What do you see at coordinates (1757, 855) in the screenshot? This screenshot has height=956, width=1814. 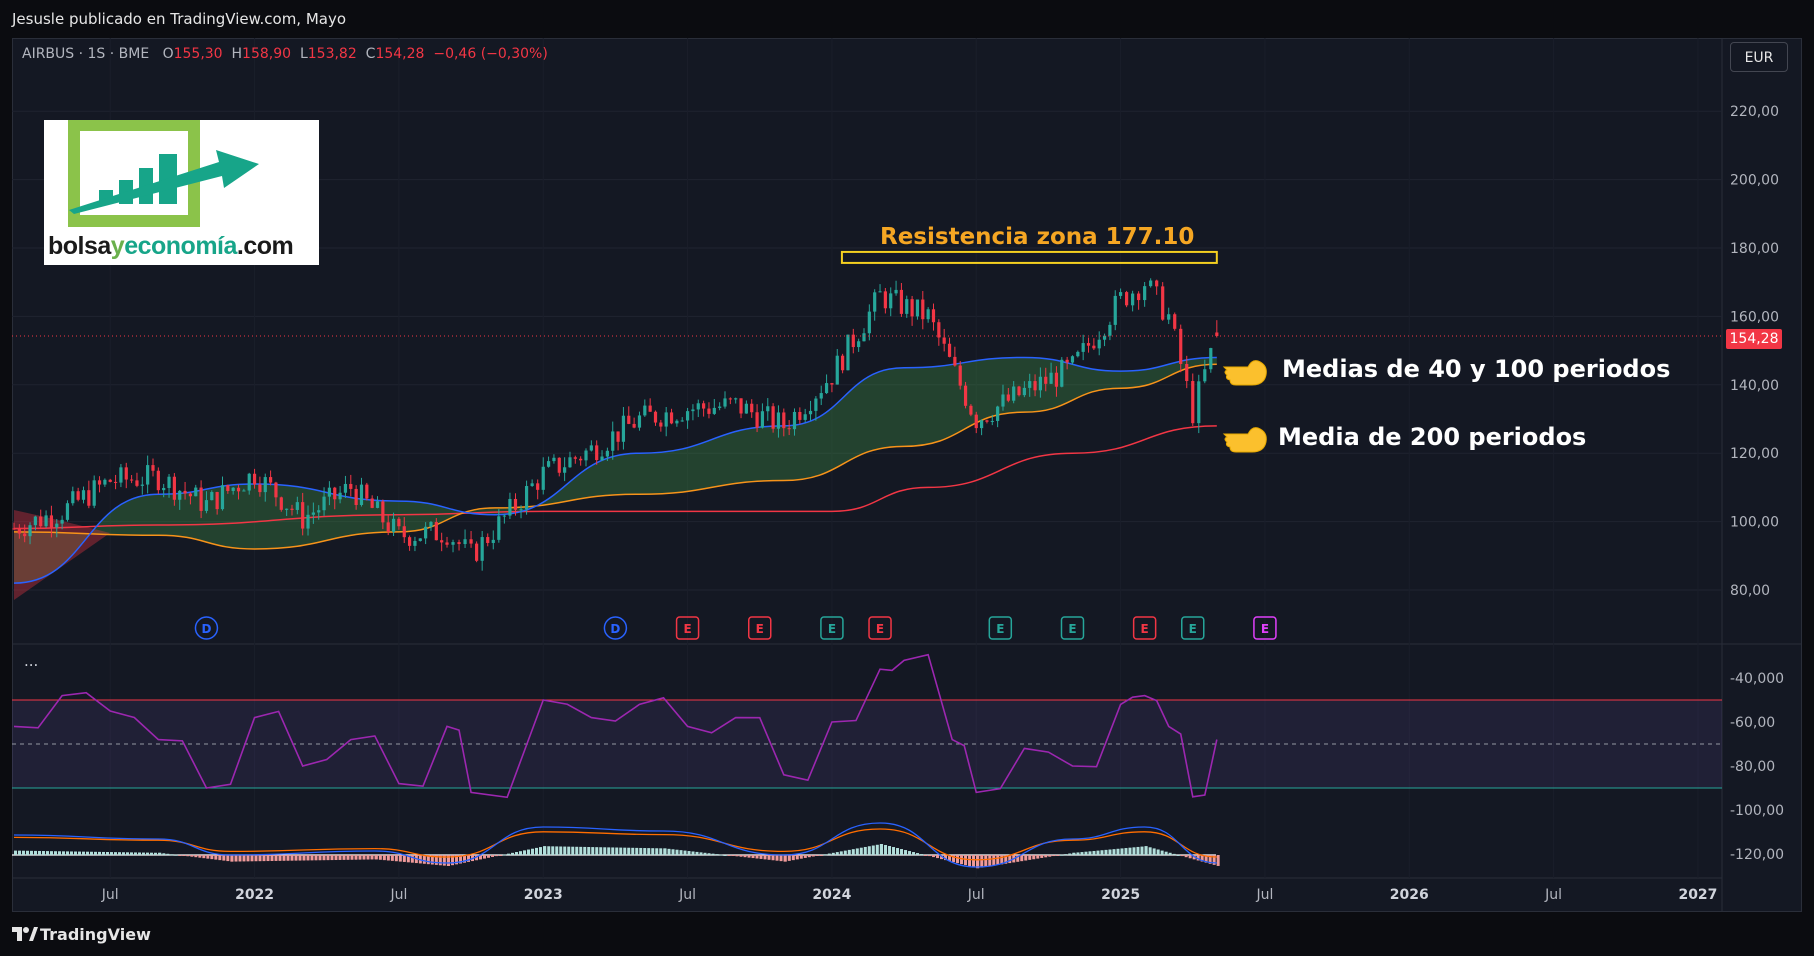 I see `indicator-axis-label: -120,00` at bounding box center [1757, 855].